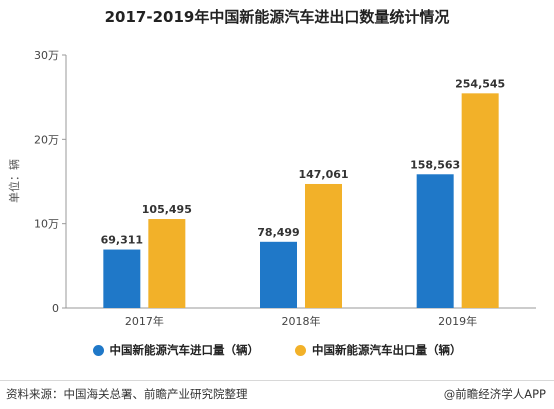 The image size is (554, 409). Describe the element at coordinates (278, 232) in the screenshot. I see `data-label: 78,499` at that location.